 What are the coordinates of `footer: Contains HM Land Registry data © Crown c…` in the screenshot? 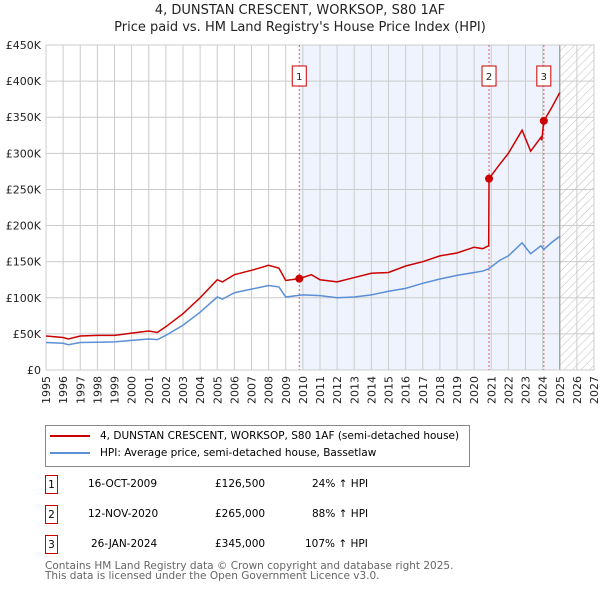 It's located at (249, 571).